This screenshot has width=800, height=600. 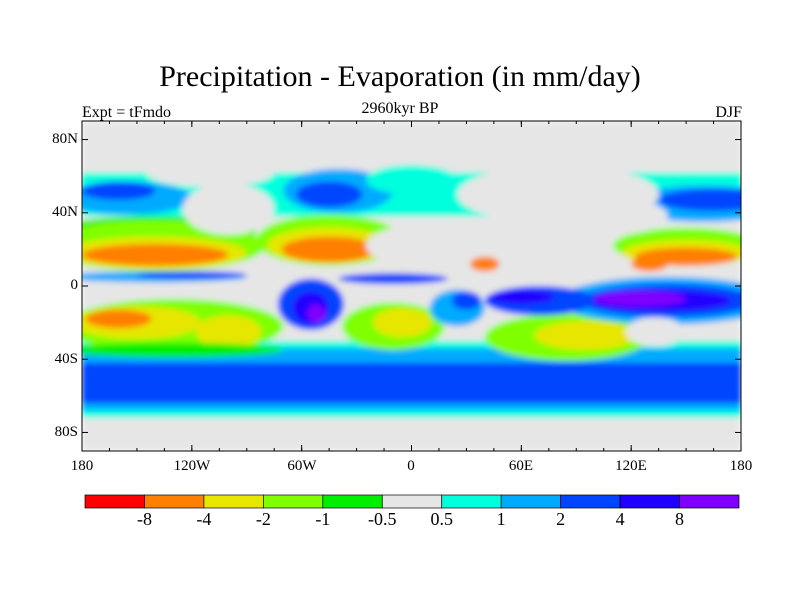 What do you see at coordinates (382, 519) in the screenshot?
I see `colorbar-label: -0.5` at bounding box center [382, 519].